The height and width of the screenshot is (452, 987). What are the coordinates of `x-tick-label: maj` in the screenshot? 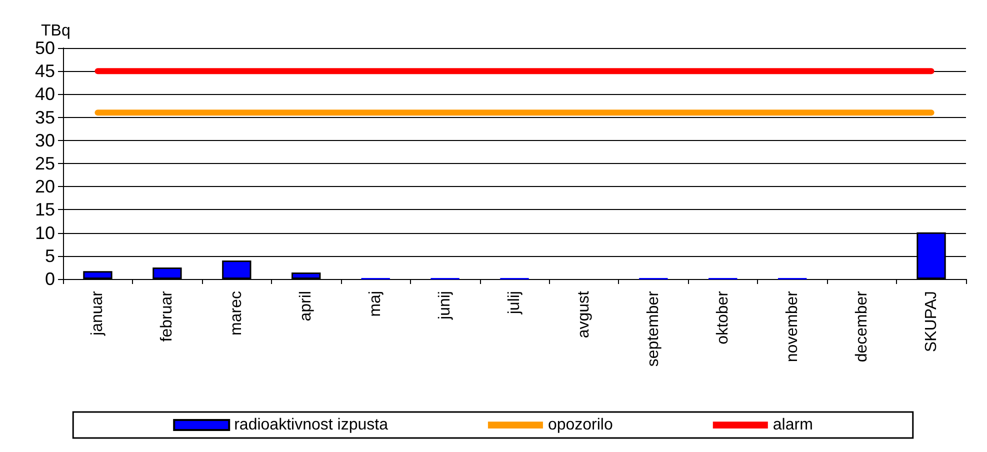 It's located at (375, 304).